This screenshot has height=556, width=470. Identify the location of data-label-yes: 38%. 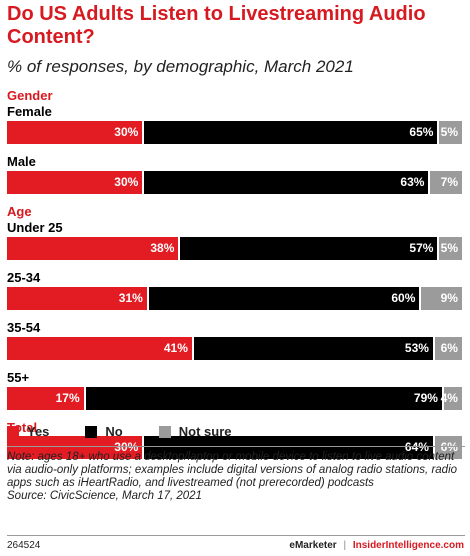
(162, 248).